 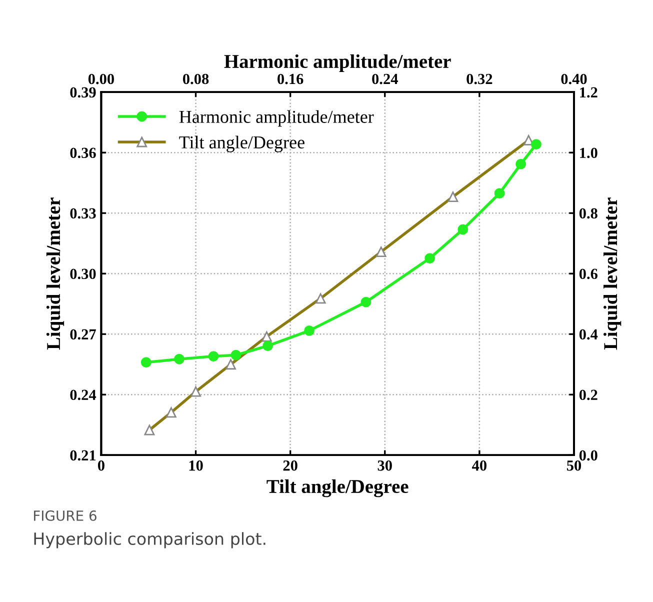 What do you see at coordinates (196, 465) in the screenshot?
I see `x-tick-label: 10` at bounding box center [196, 465].